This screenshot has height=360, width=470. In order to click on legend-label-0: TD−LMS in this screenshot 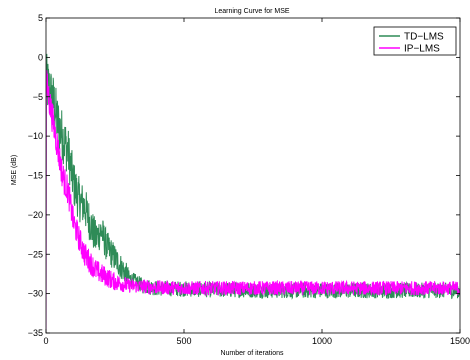, I will do `click(424, 37)`.